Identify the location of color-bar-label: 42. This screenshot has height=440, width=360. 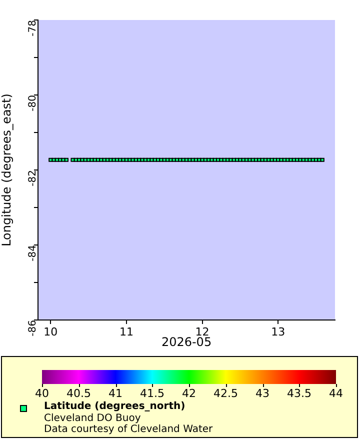
(189, 393).